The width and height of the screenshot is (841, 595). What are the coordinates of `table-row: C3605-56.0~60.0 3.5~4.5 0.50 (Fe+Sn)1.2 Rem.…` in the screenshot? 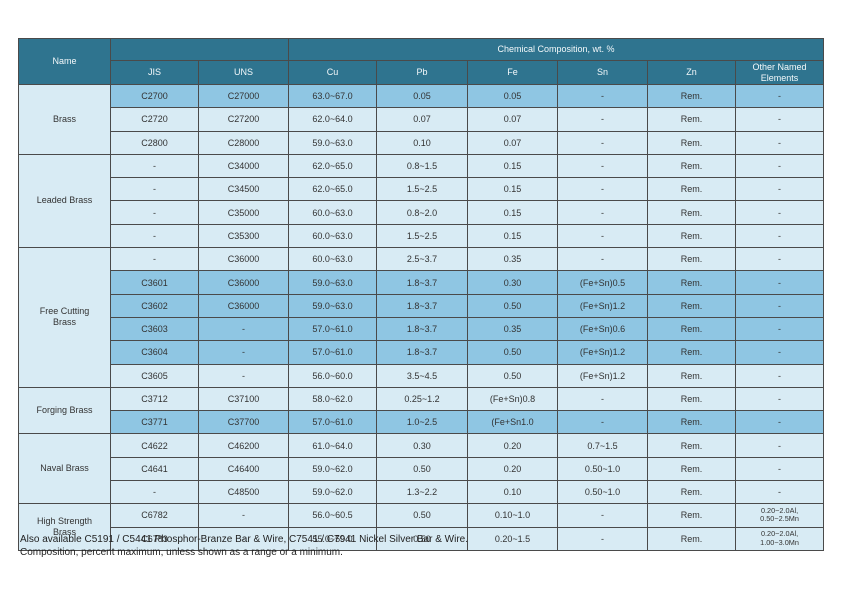 It's located at (422, 375).